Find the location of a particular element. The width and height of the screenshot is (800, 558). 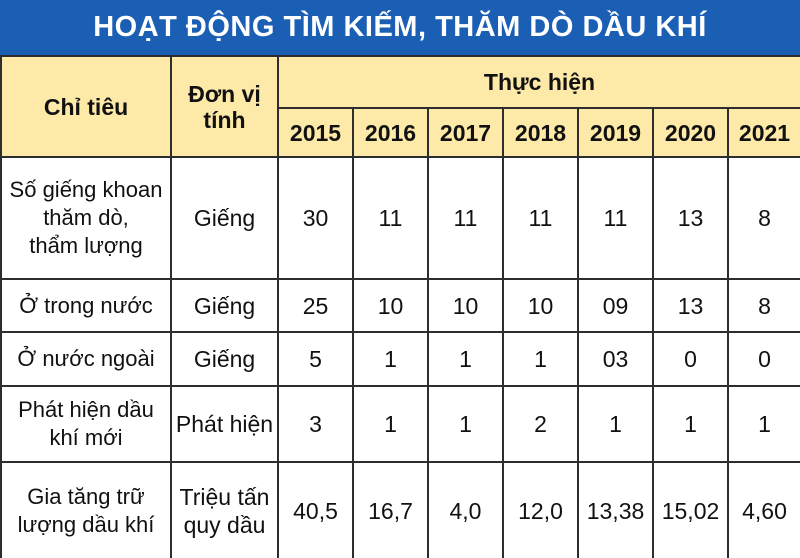

row-label-line: Ở nước ngoài is located at coordinates (86, 358).